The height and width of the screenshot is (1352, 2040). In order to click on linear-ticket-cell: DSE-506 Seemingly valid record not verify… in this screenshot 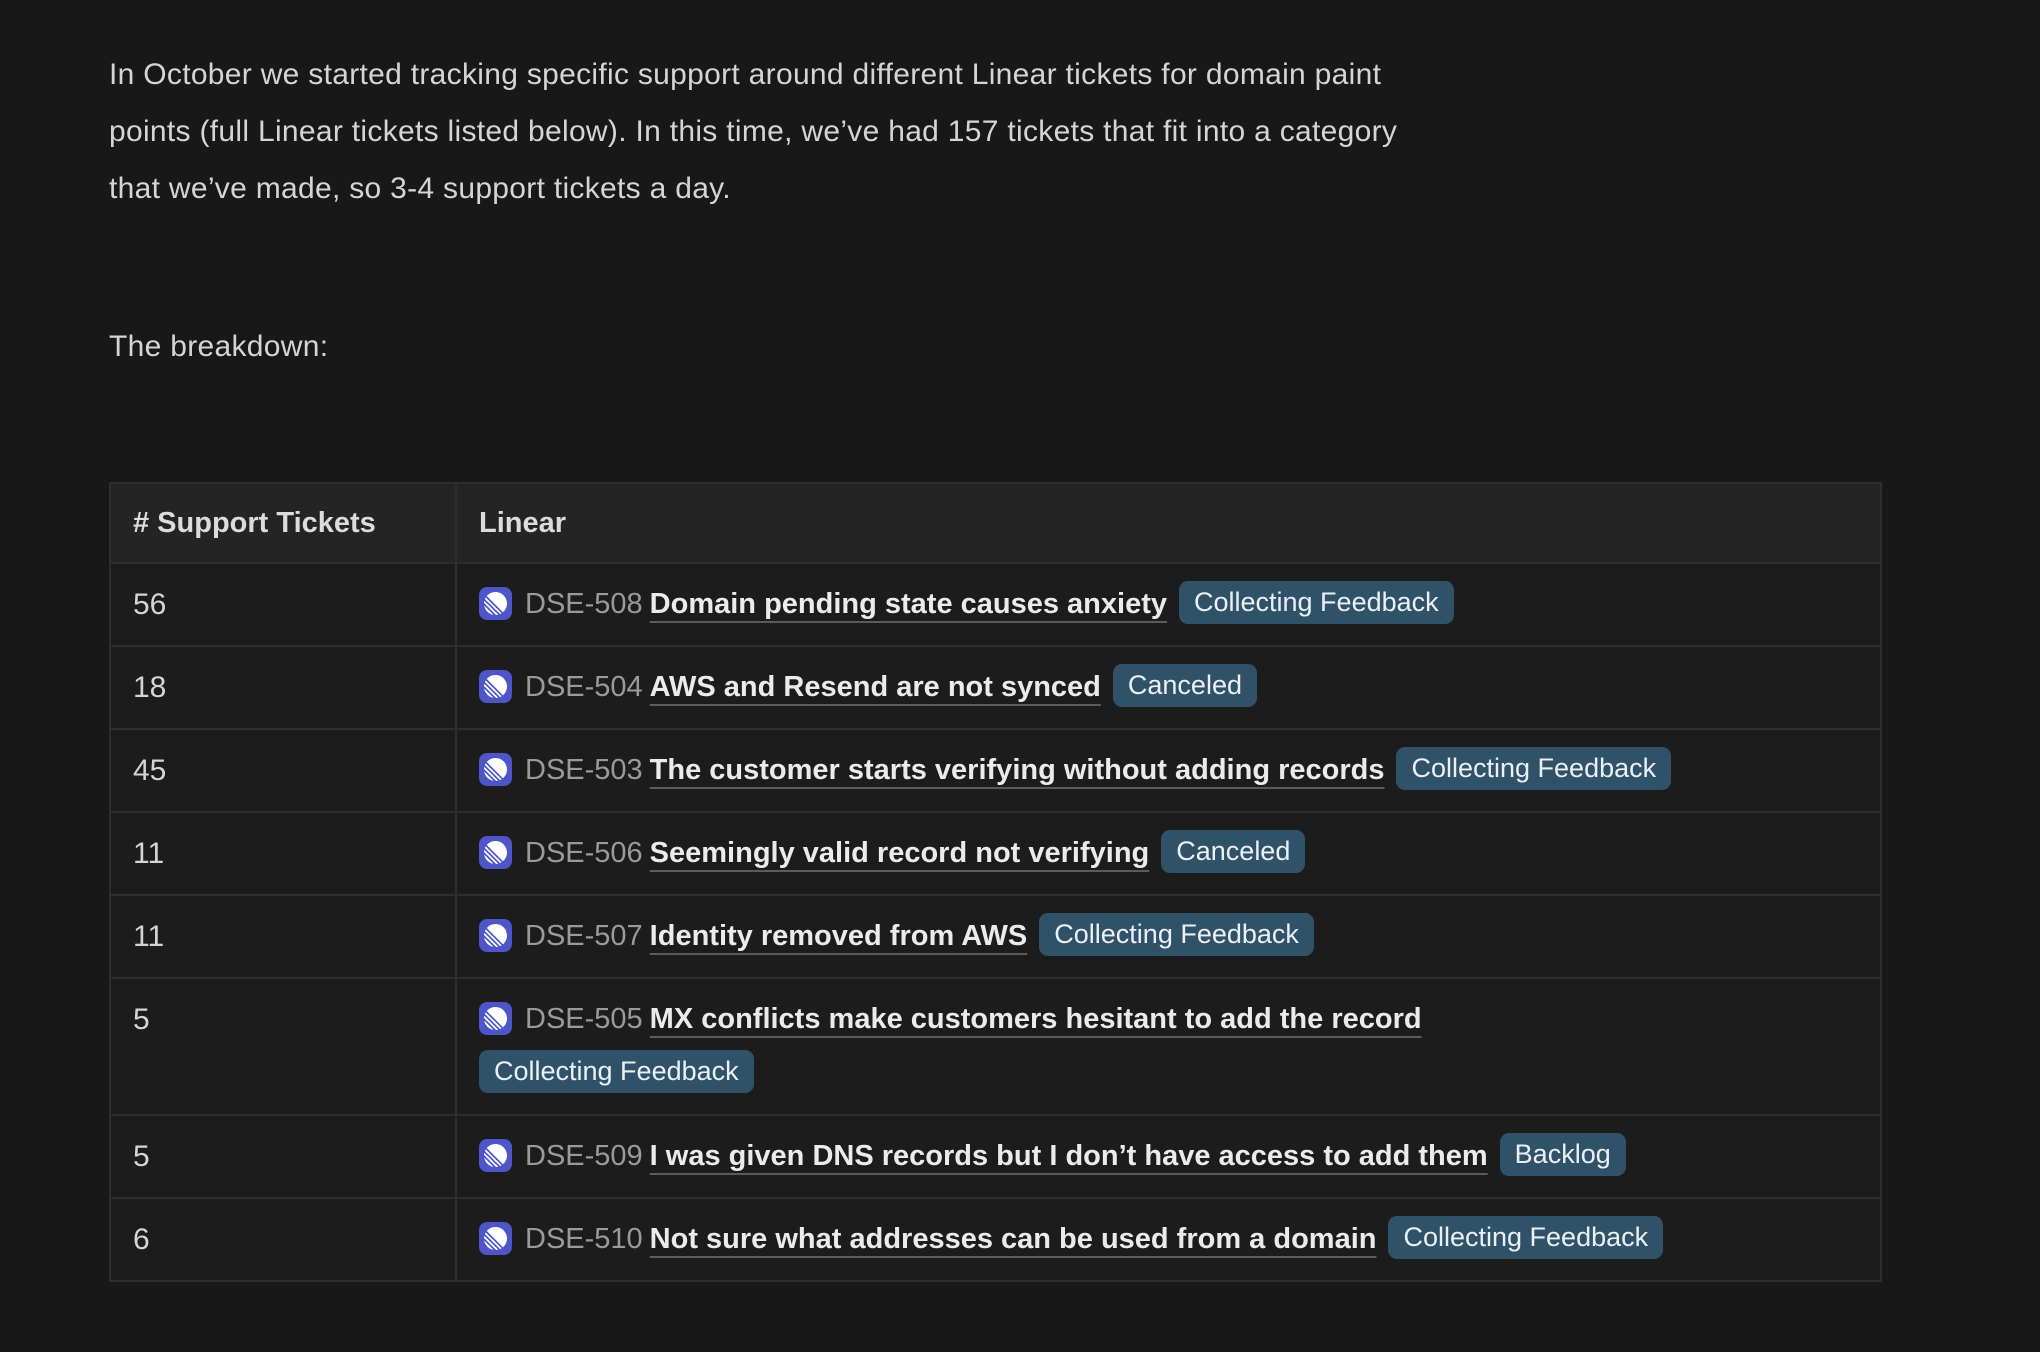, I will do `click(1168, 853)`.